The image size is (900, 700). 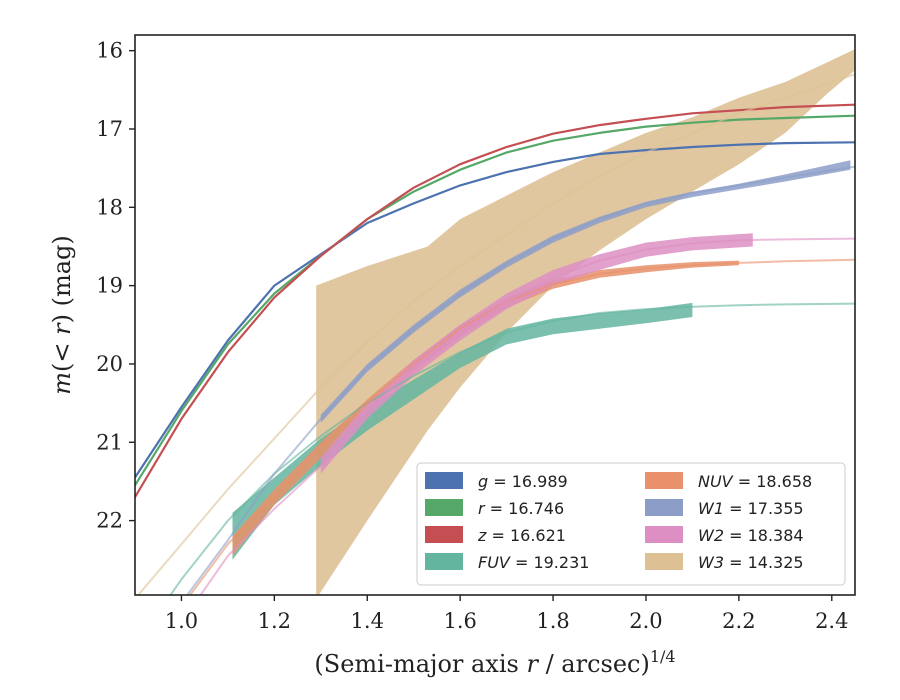 What do you see at coordinates (109, 51) in the screenshot?
I see `y-tick-label: 16` at bounding box center [109, 51].